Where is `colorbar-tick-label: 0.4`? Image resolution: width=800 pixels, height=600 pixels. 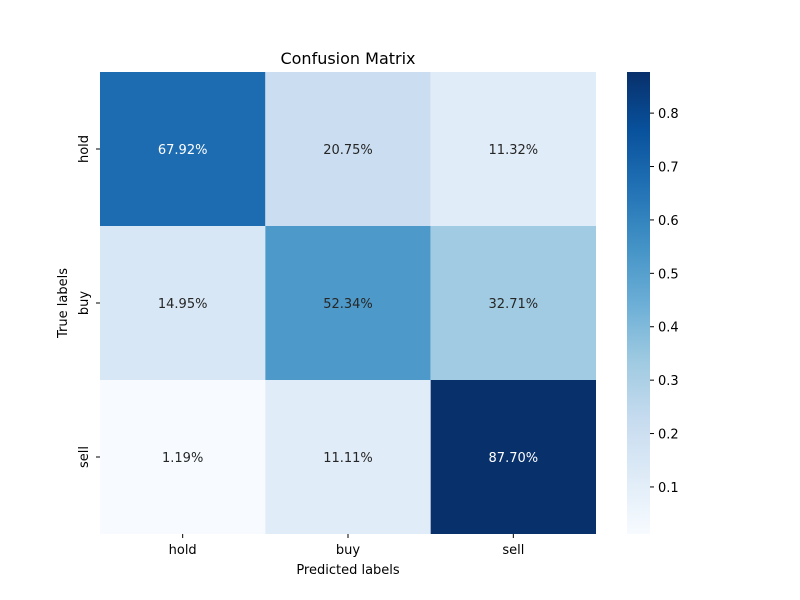 colorbar-tick-label: 0.4 is located at coordinates (668, 328).